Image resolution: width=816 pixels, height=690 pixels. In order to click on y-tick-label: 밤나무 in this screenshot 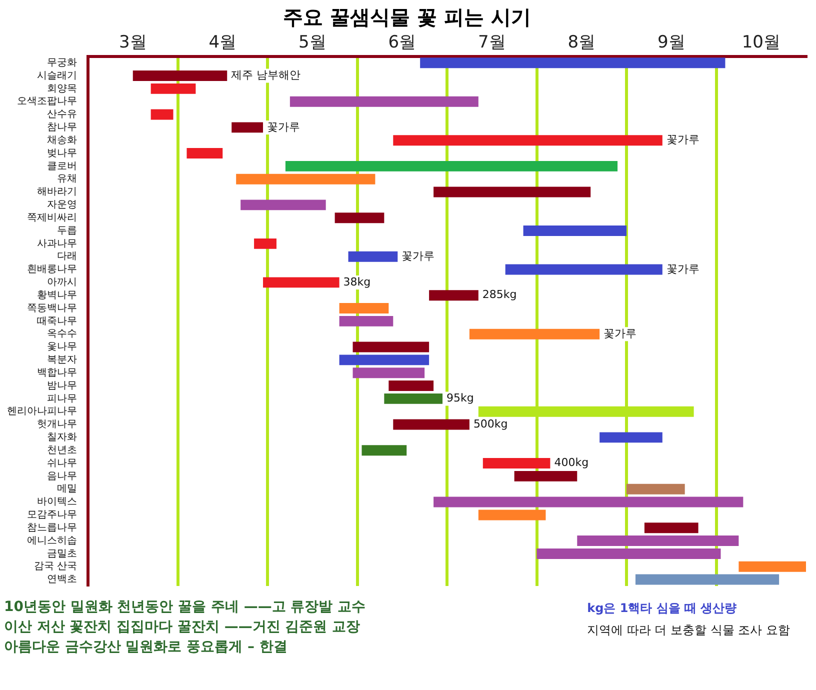, I will do `click(62, 386)`.